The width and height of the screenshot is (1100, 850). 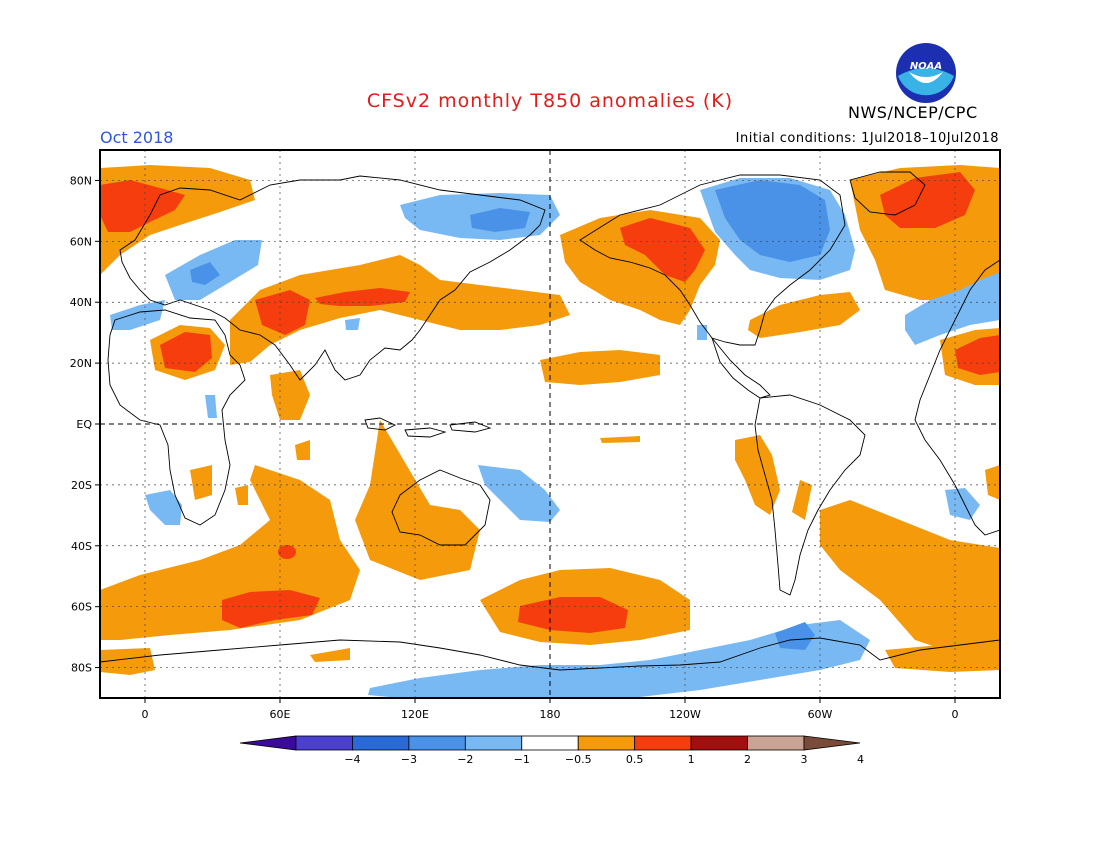 I want to click on lon-label: 120E, so click(x=415, y=714).